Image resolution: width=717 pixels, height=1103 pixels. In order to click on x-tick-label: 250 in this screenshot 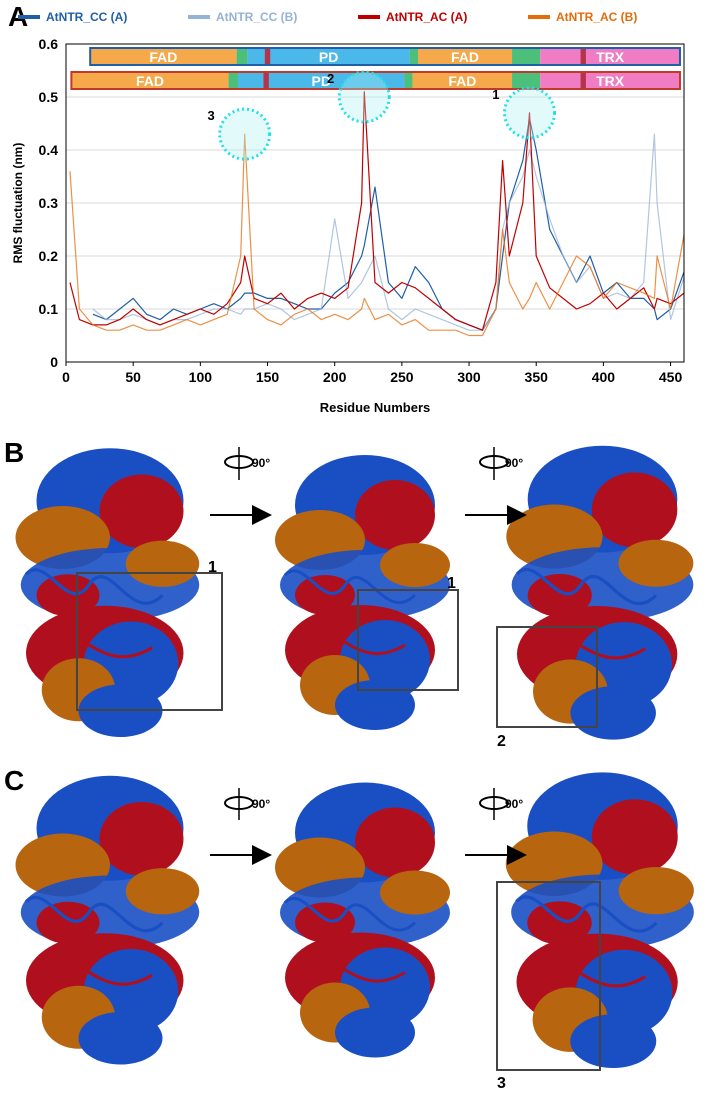, I will do `click(402, 377)`.